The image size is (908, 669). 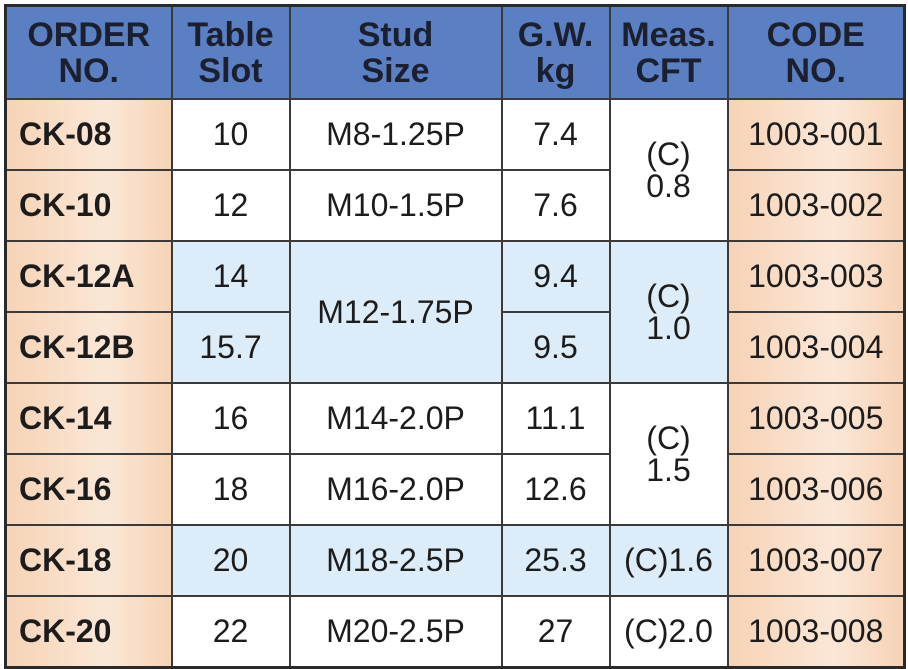 I want to click on weight: 27, so click(x=555, y=632).